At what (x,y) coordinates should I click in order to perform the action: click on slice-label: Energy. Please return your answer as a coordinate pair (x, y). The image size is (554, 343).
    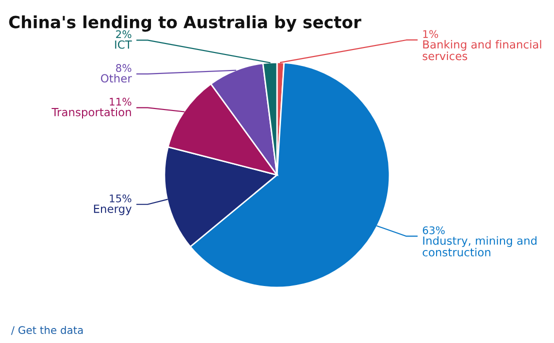
    Looking at the image, I should click on (113, 210).